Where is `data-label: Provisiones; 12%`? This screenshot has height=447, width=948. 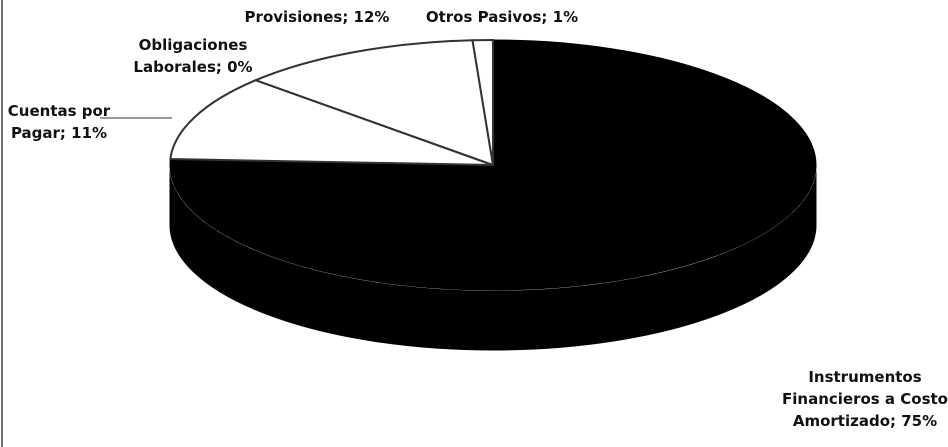 data-label: Provisiones; 12% is located at coordinates (317, 17).